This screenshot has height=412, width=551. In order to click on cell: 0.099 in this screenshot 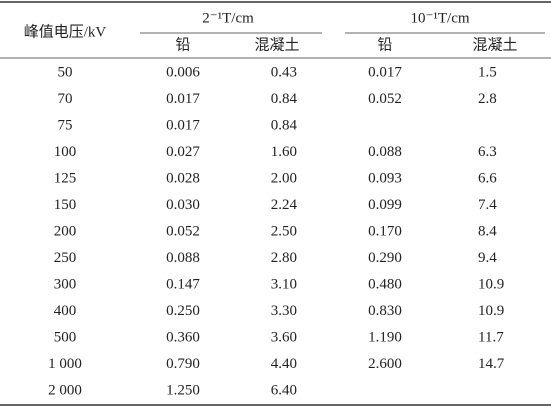, I will do `click(385, 205)`.